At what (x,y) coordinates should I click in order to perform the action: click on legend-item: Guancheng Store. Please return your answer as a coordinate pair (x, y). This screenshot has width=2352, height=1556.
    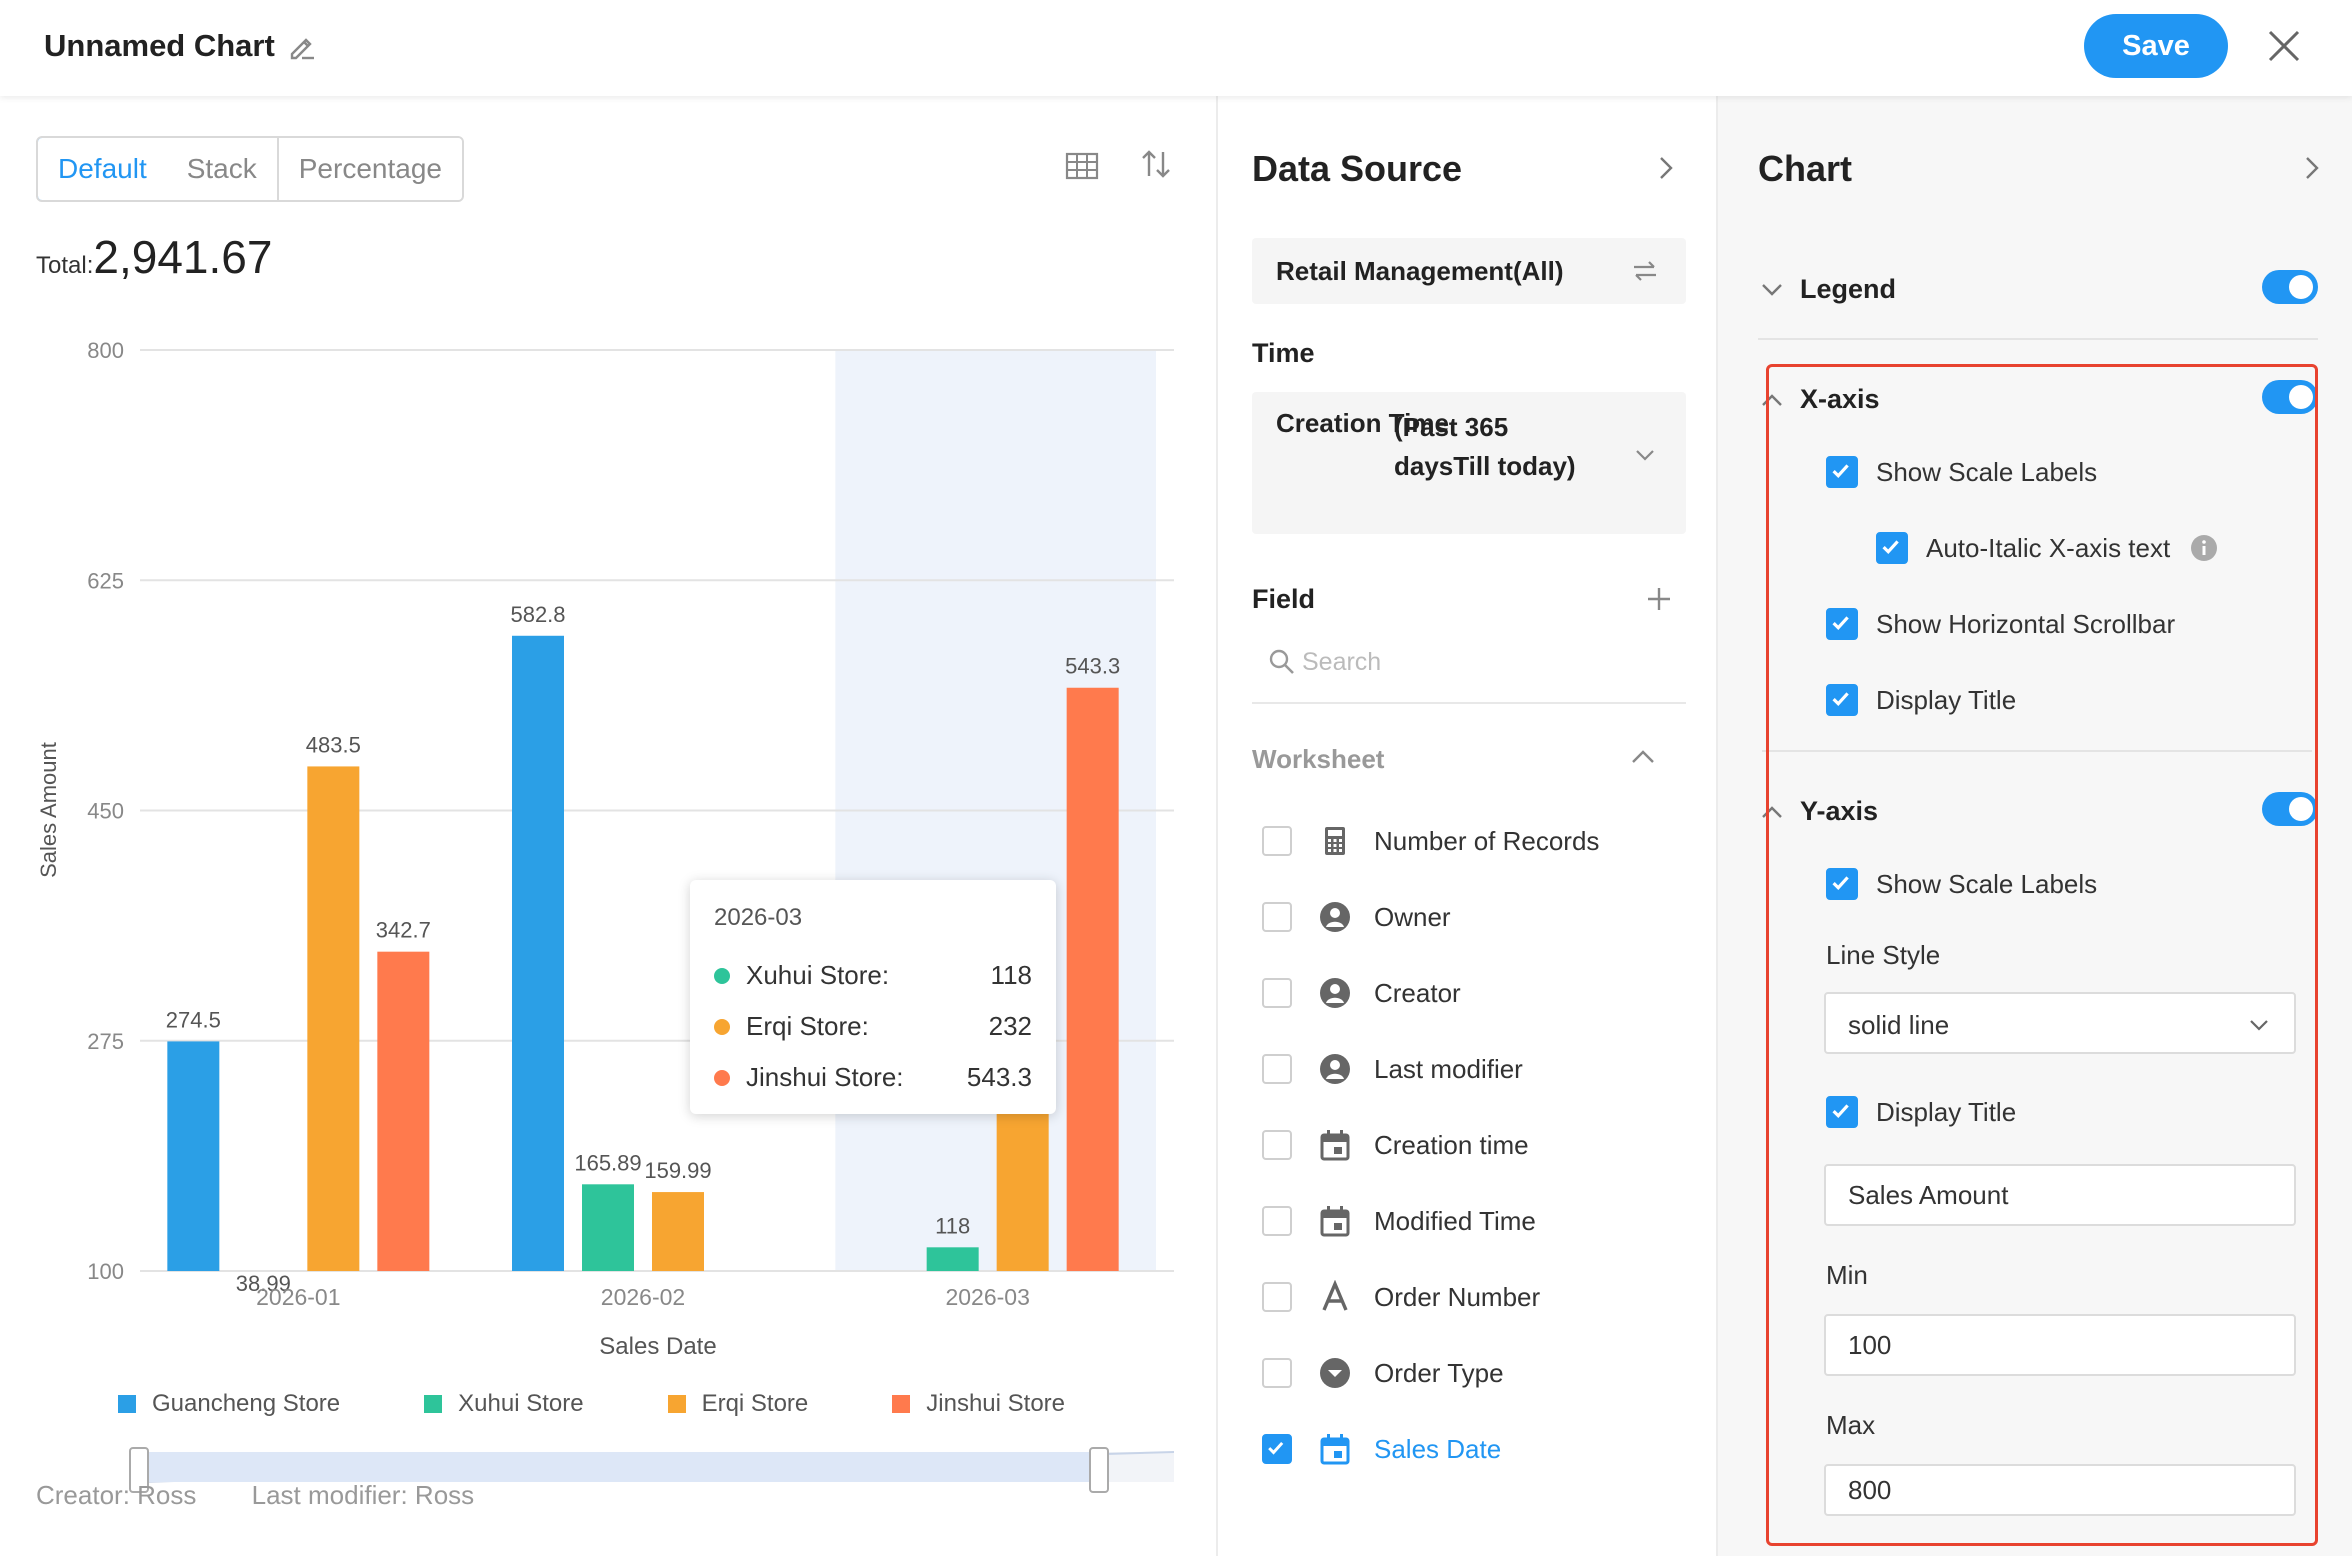
    Looking at the image, I should click on (229, 1404).